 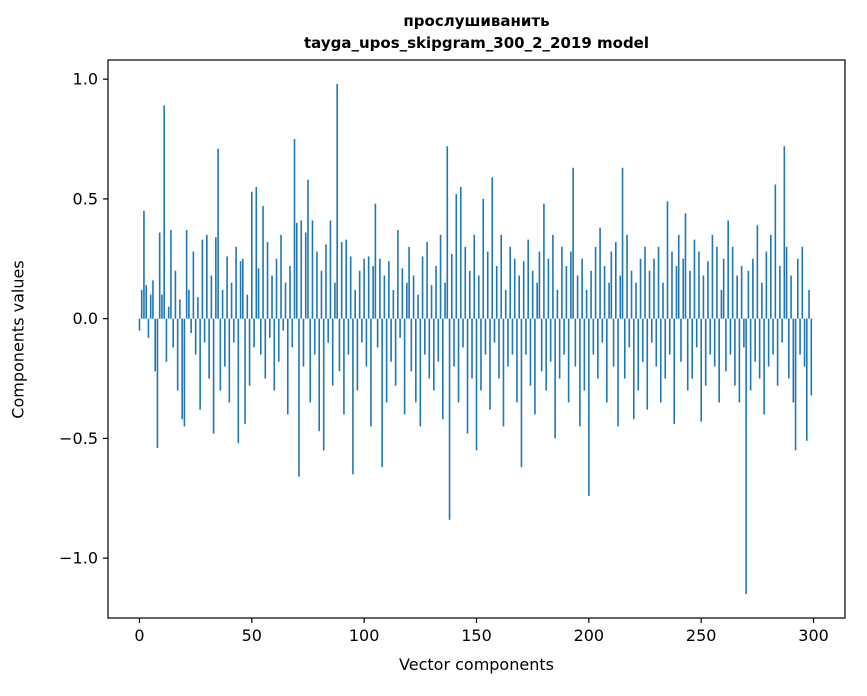 What do you see at coordinates (252, 635) in the screenshot?
I see `x-tick-label: 50` at bounding box center [252, 635].